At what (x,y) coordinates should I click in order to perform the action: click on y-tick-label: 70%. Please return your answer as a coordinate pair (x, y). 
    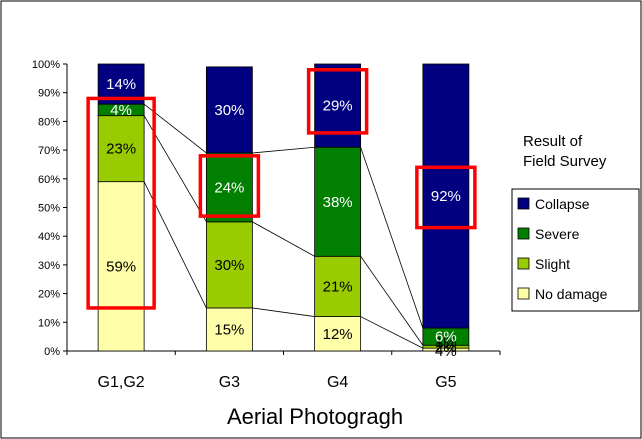
    Looking at the image, I should click on (49, 151).